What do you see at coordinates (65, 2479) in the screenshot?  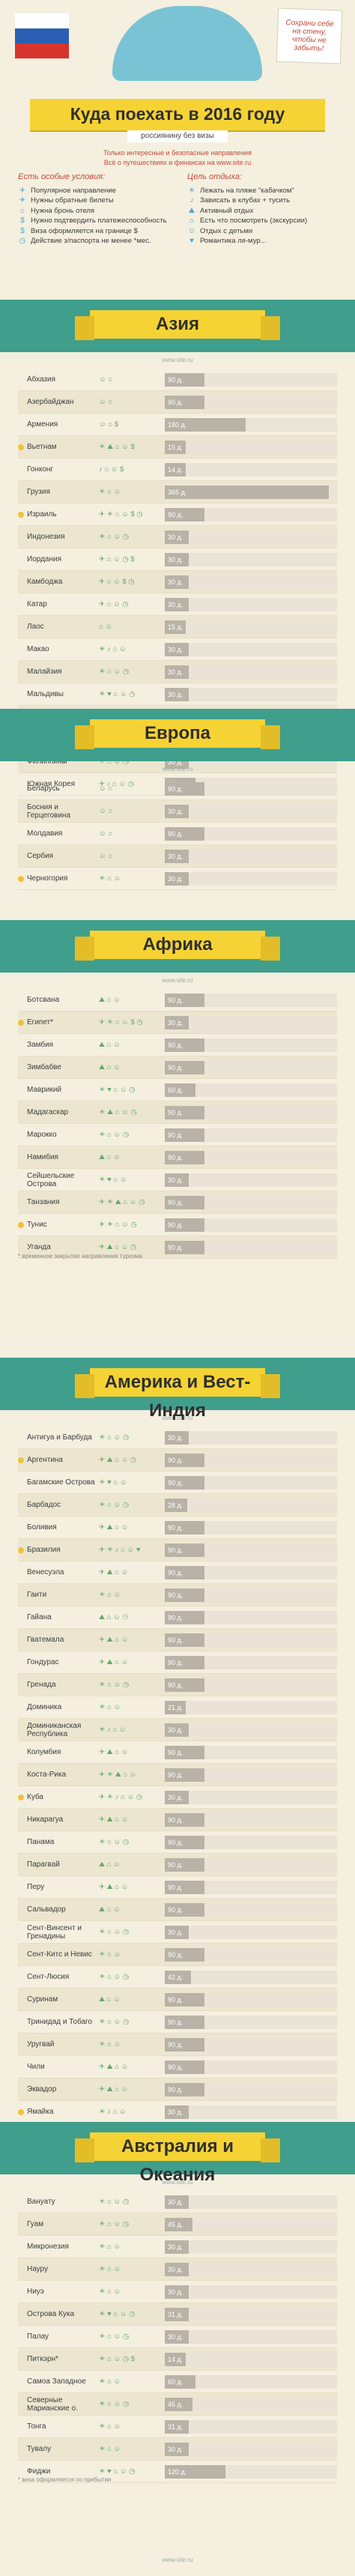 I see `section-note: * виза оформляется по прибытии` at bounding box center [65, 2479].